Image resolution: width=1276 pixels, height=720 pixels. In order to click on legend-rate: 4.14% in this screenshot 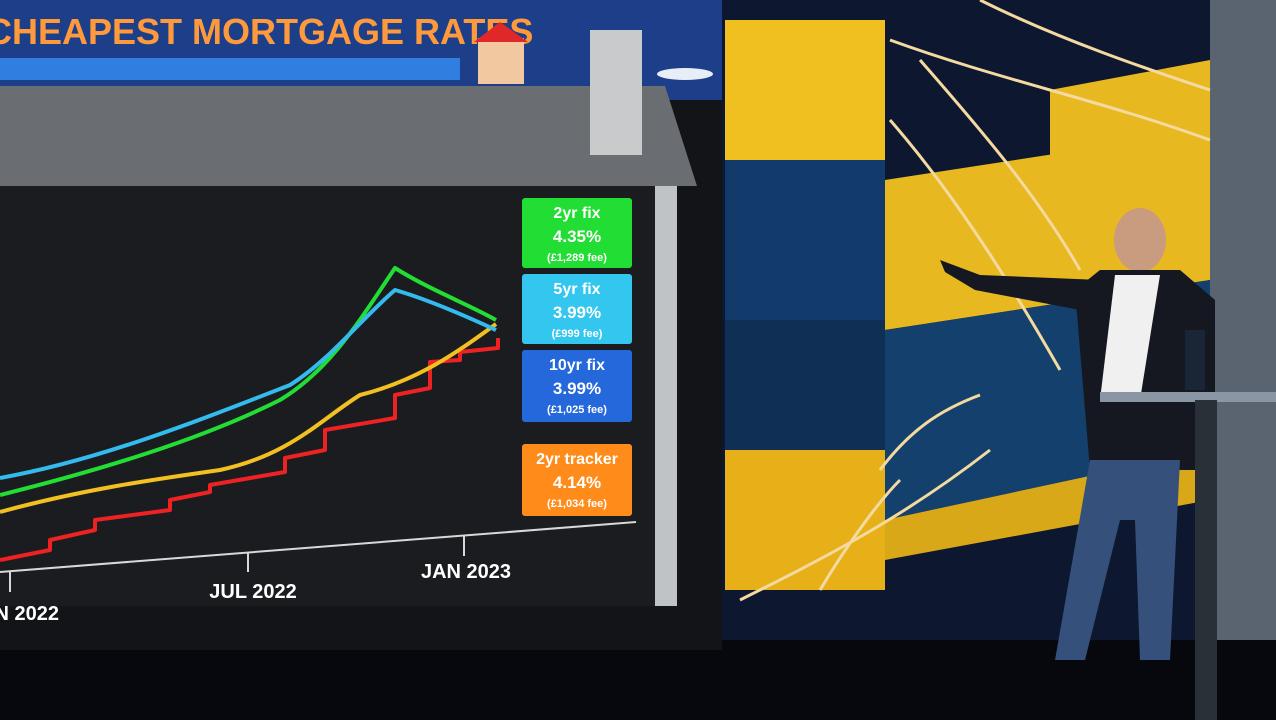, I will do `click(577, 482)`.